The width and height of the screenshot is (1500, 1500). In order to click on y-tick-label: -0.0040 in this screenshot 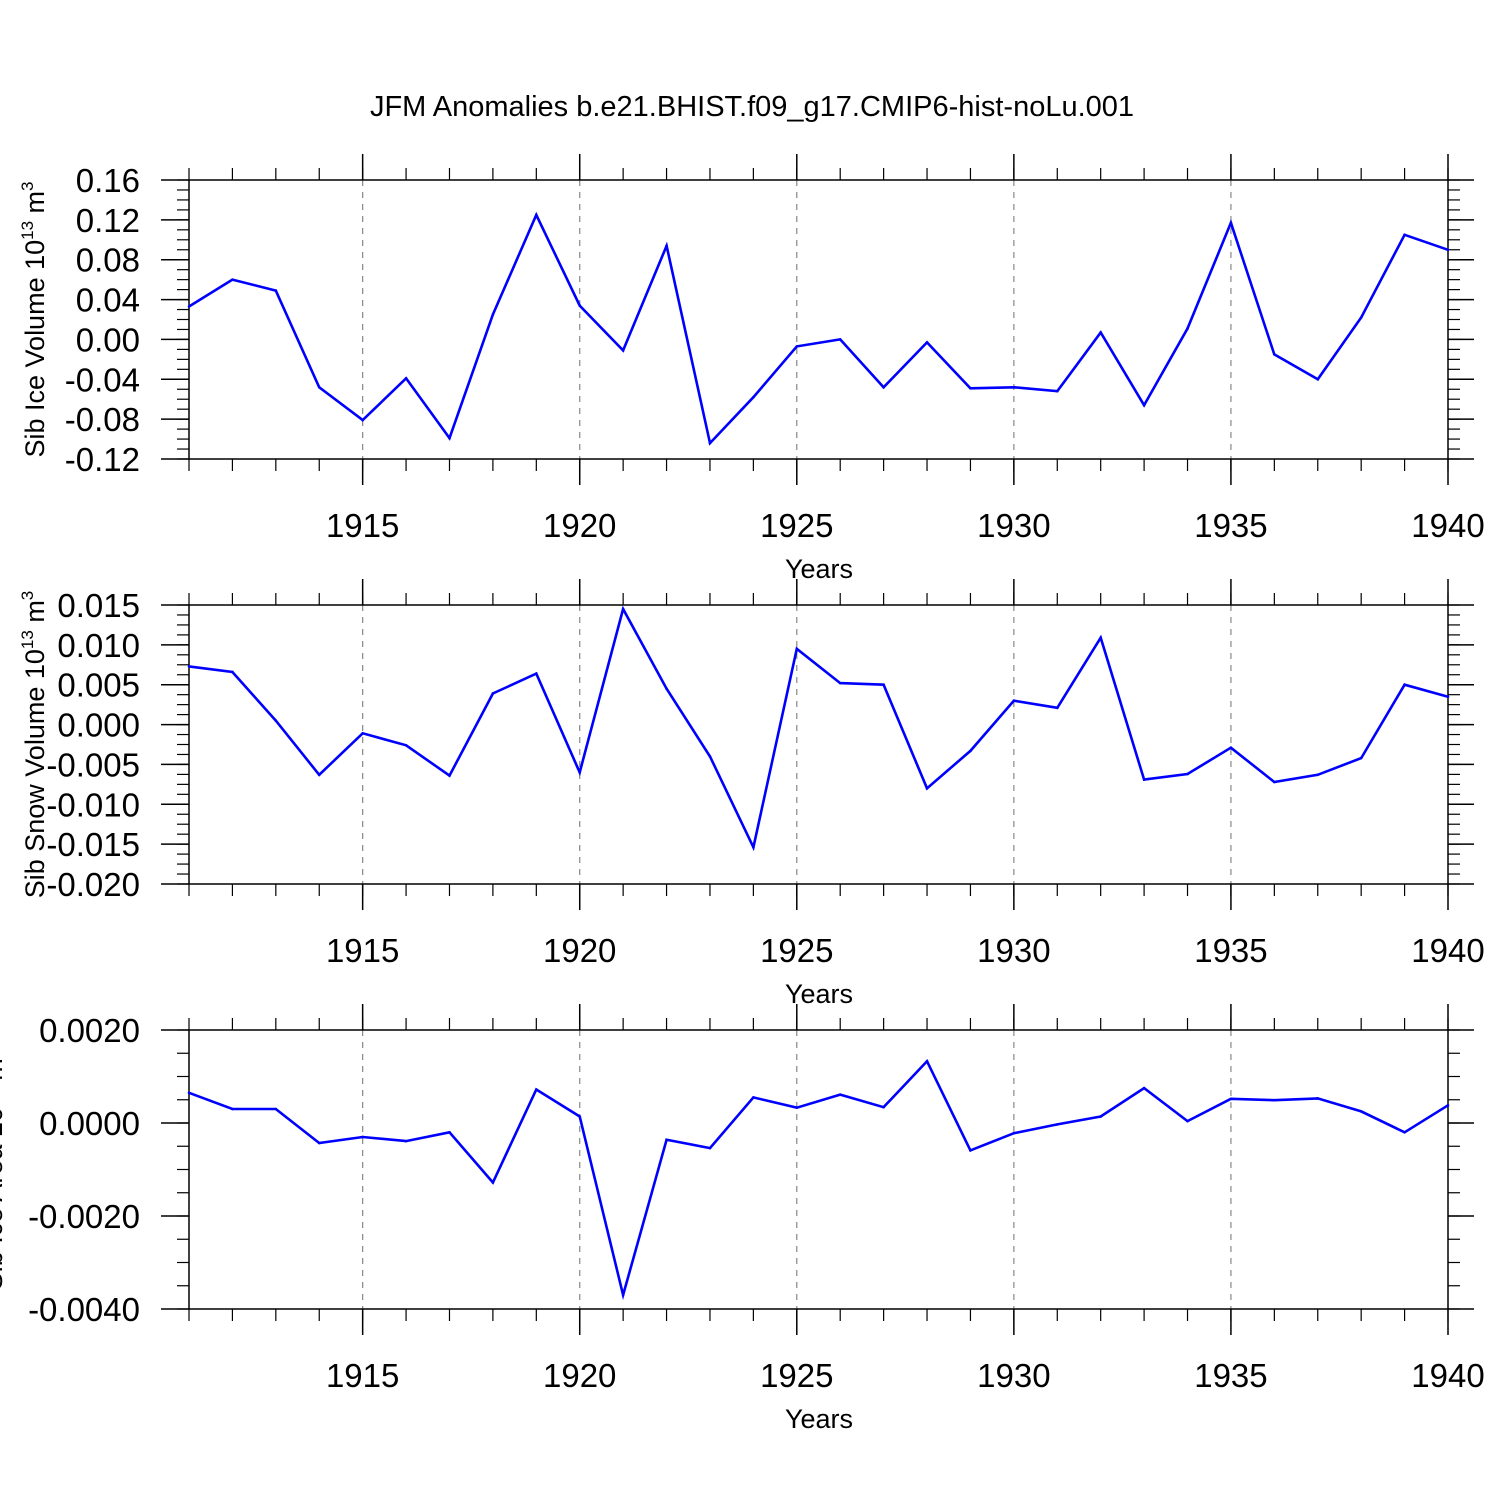, I will do `click(84, 1309)`.